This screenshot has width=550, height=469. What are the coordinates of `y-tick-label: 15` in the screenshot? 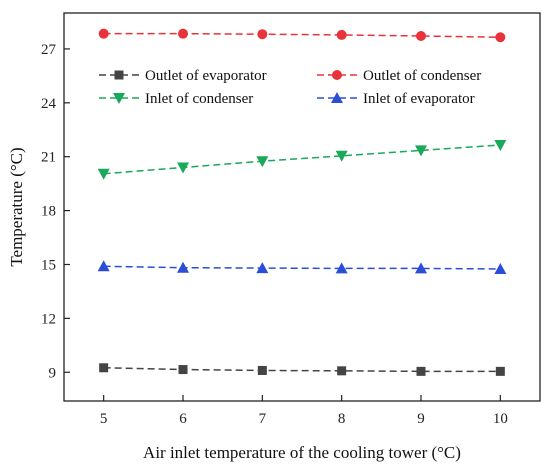 It's located at (48, 265).